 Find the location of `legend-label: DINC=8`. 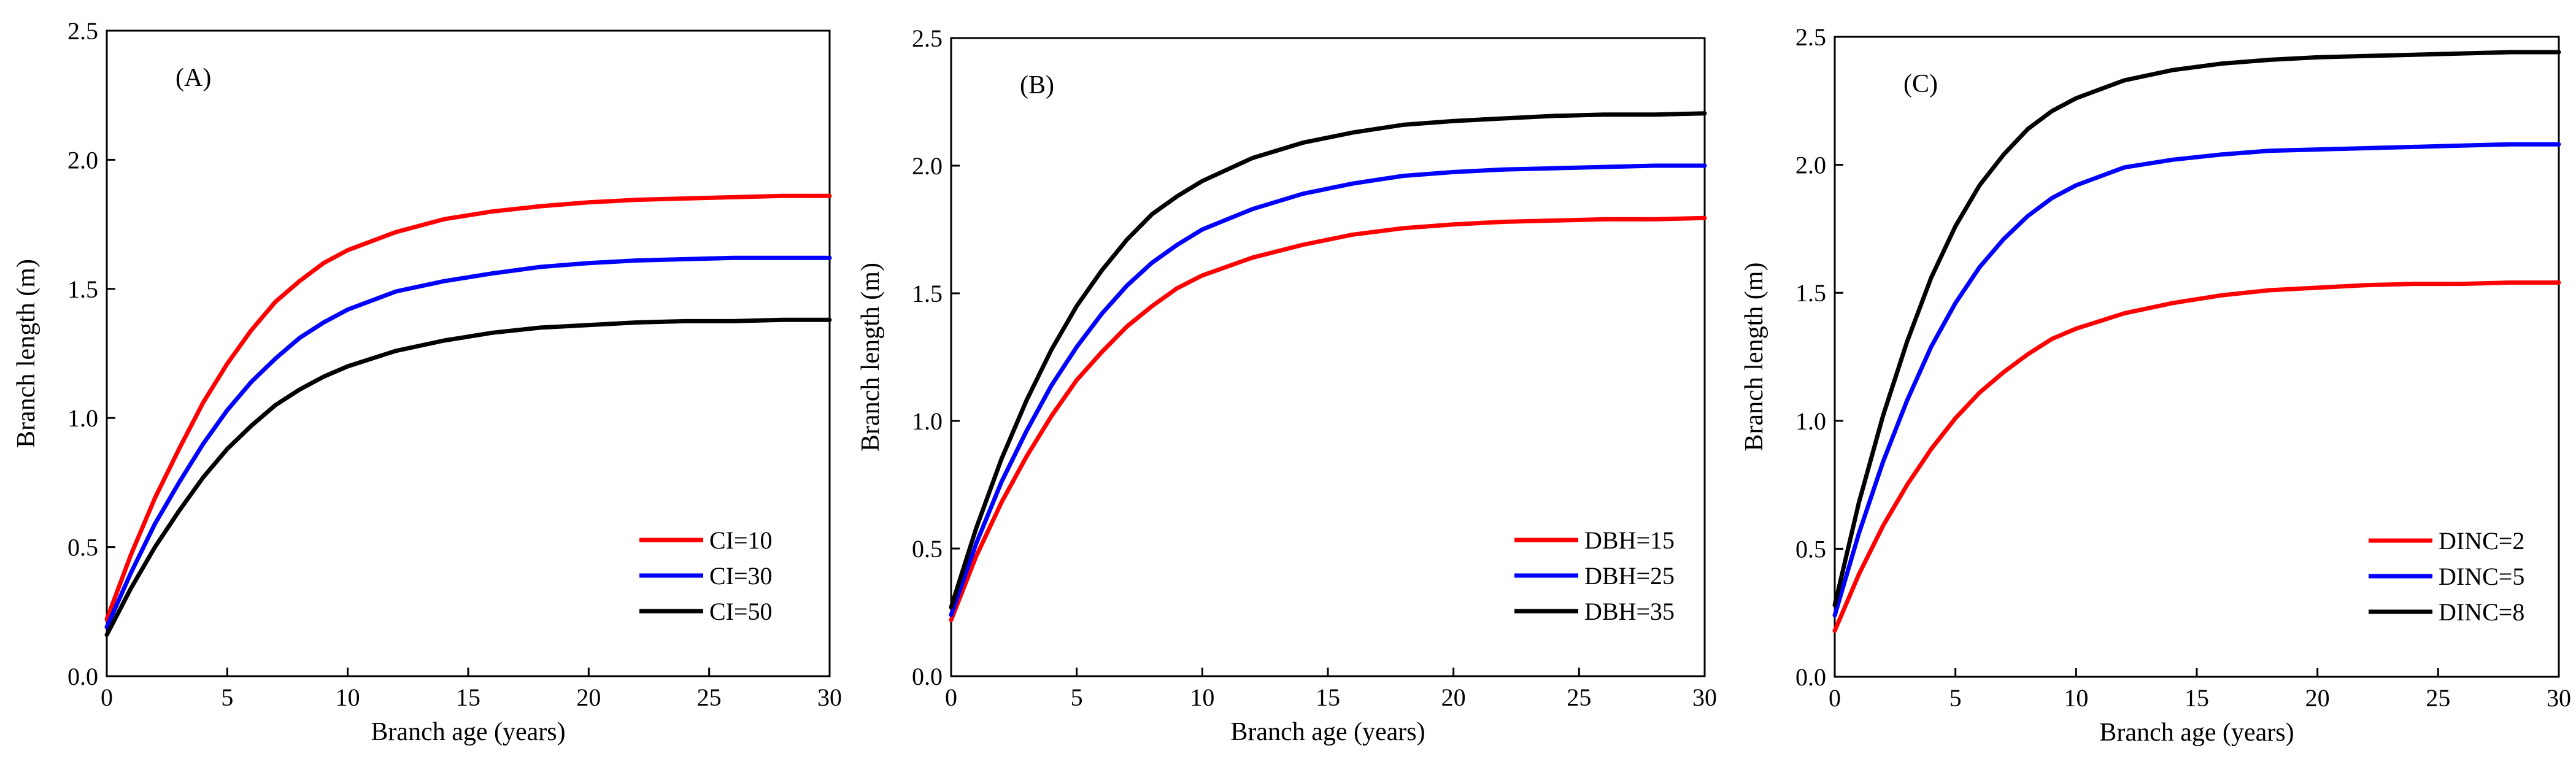

legend-label: DINC=8 is located at coordinates (2481, 612).